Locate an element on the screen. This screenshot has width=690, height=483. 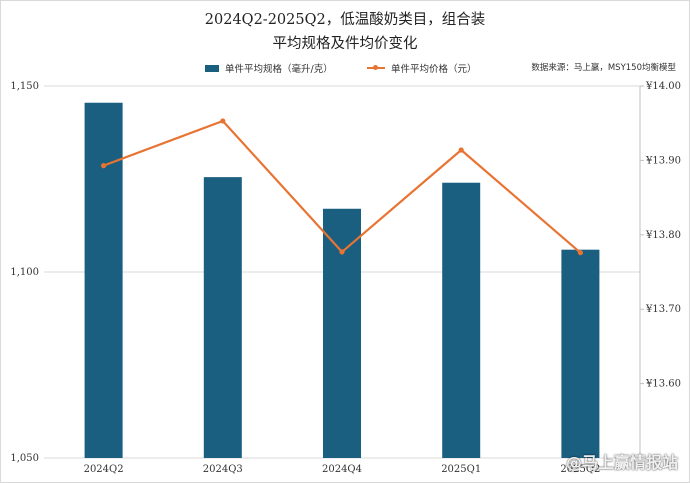
source-note: 数据来源：马上赢，MSY150均衡模型 is located at coordinates (603, 68).